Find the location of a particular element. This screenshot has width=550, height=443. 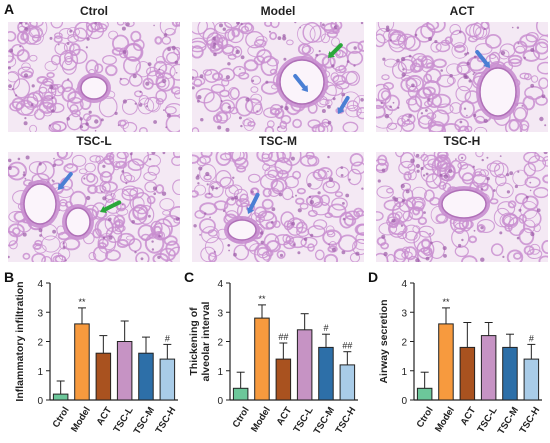

y-axis-label: Inflammatory infiltration is located at coordinates (20, 341).